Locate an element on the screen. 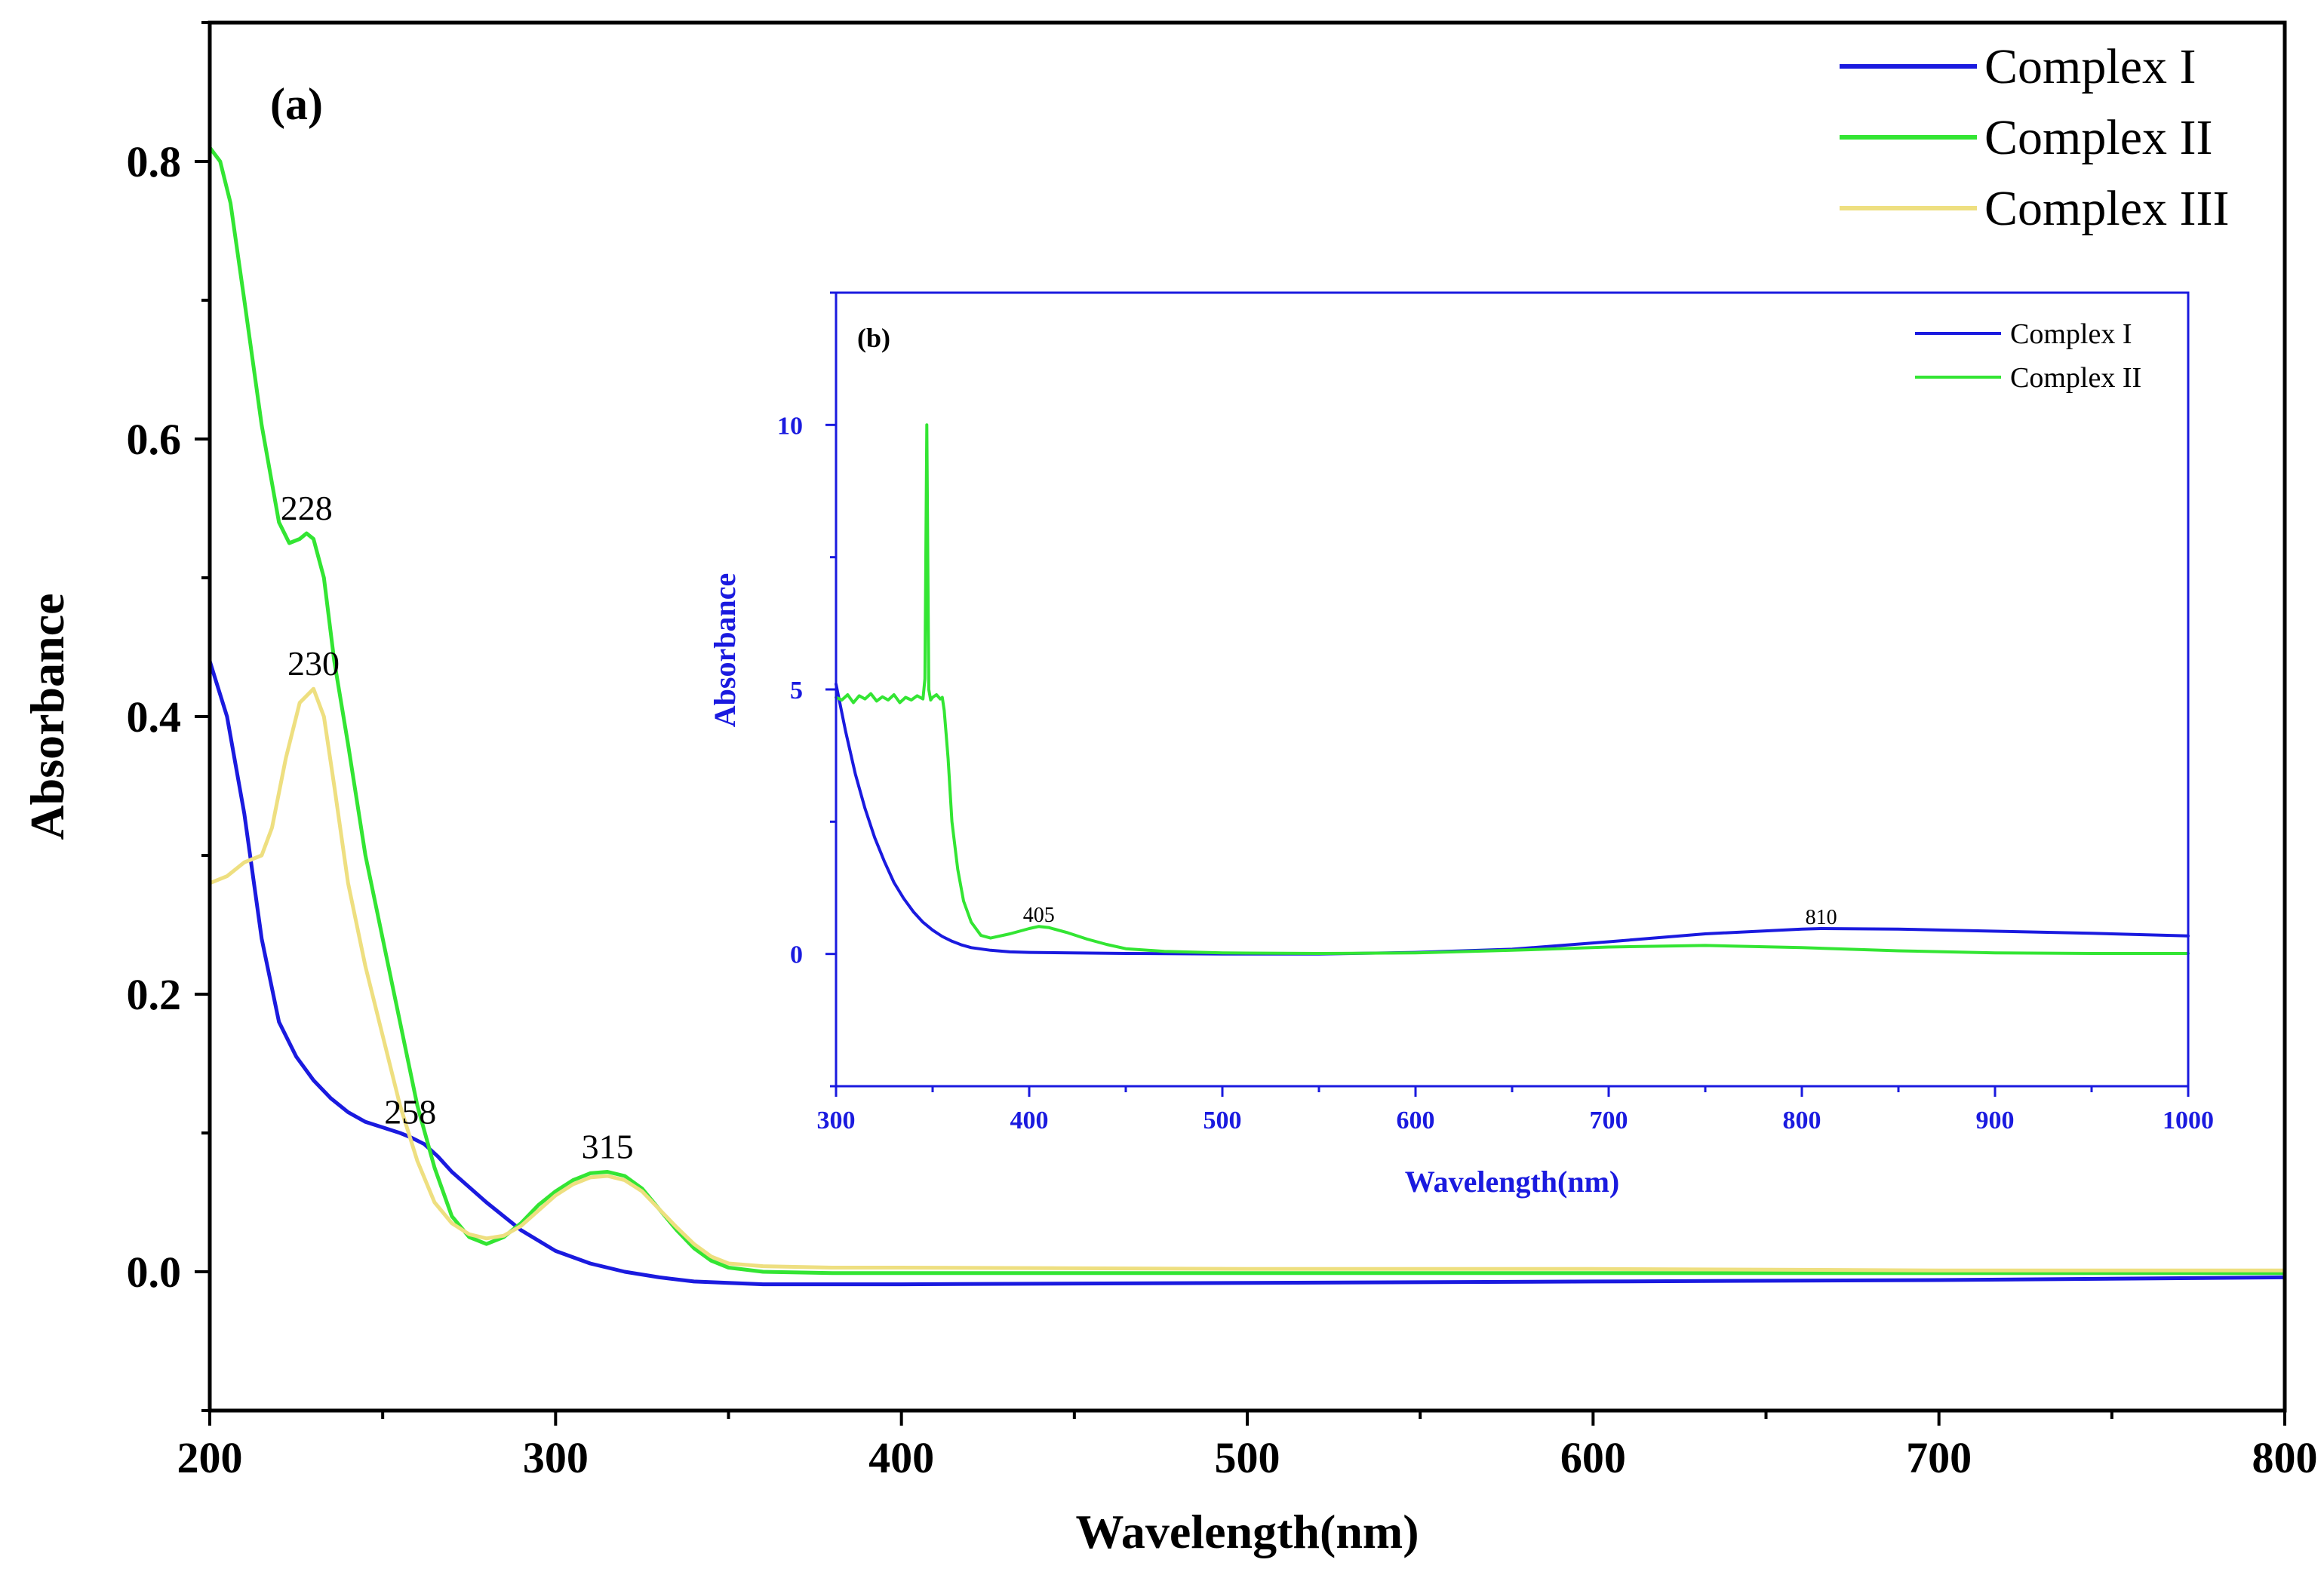 The image size is (2324, 1575). main-x-tick-label: 200 is located at coordinates (210, 1457).